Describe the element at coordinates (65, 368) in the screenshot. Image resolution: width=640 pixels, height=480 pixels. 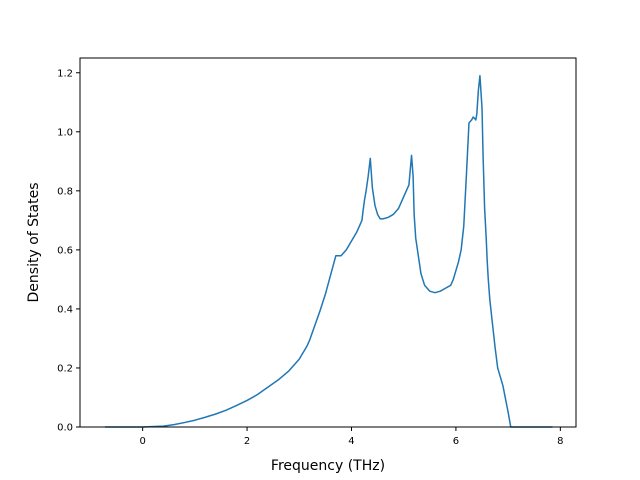
I see `y-tick-label: 0.2` at that location.